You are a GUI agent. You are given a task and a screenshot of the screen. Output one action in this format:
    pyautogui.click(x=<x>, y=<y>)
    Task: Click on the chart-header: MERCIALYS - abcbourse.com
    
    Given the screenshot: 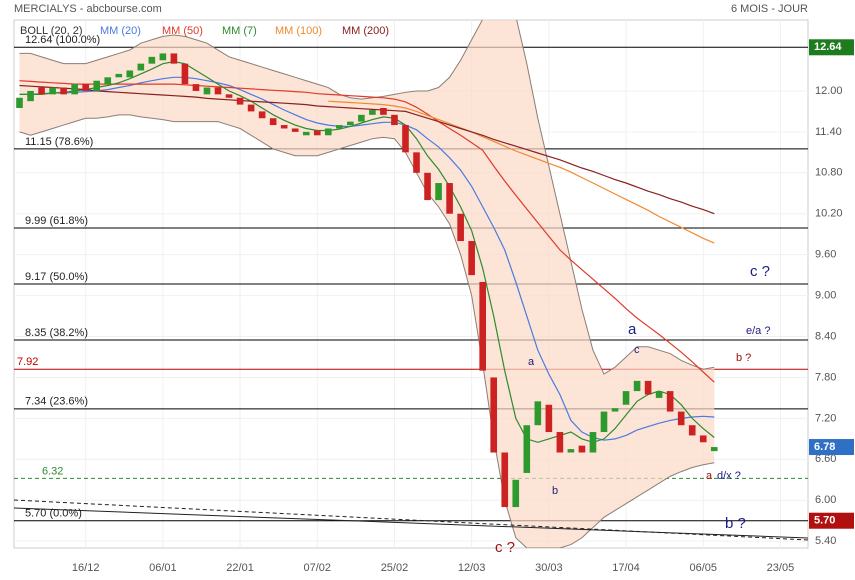 What is the action you would take?
    pyautogui.click(x=88, y=9)
    